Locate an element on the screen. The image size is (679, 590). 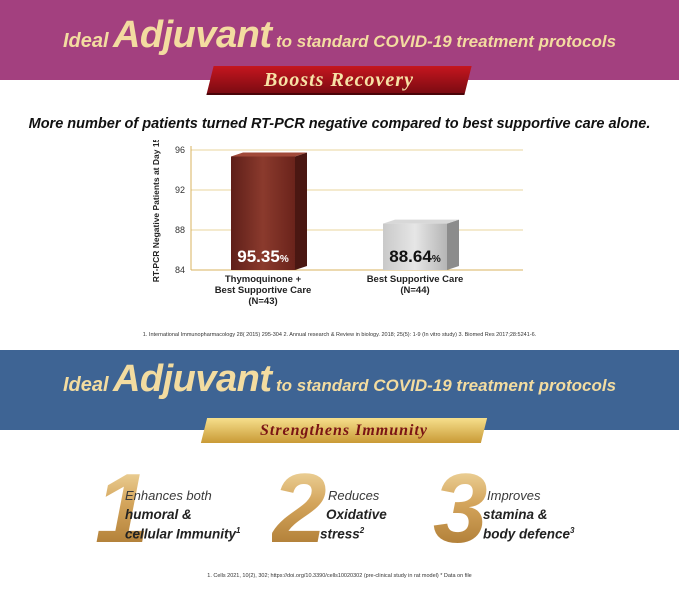
benefit-number: 3 is located at coordinates (460, 508).